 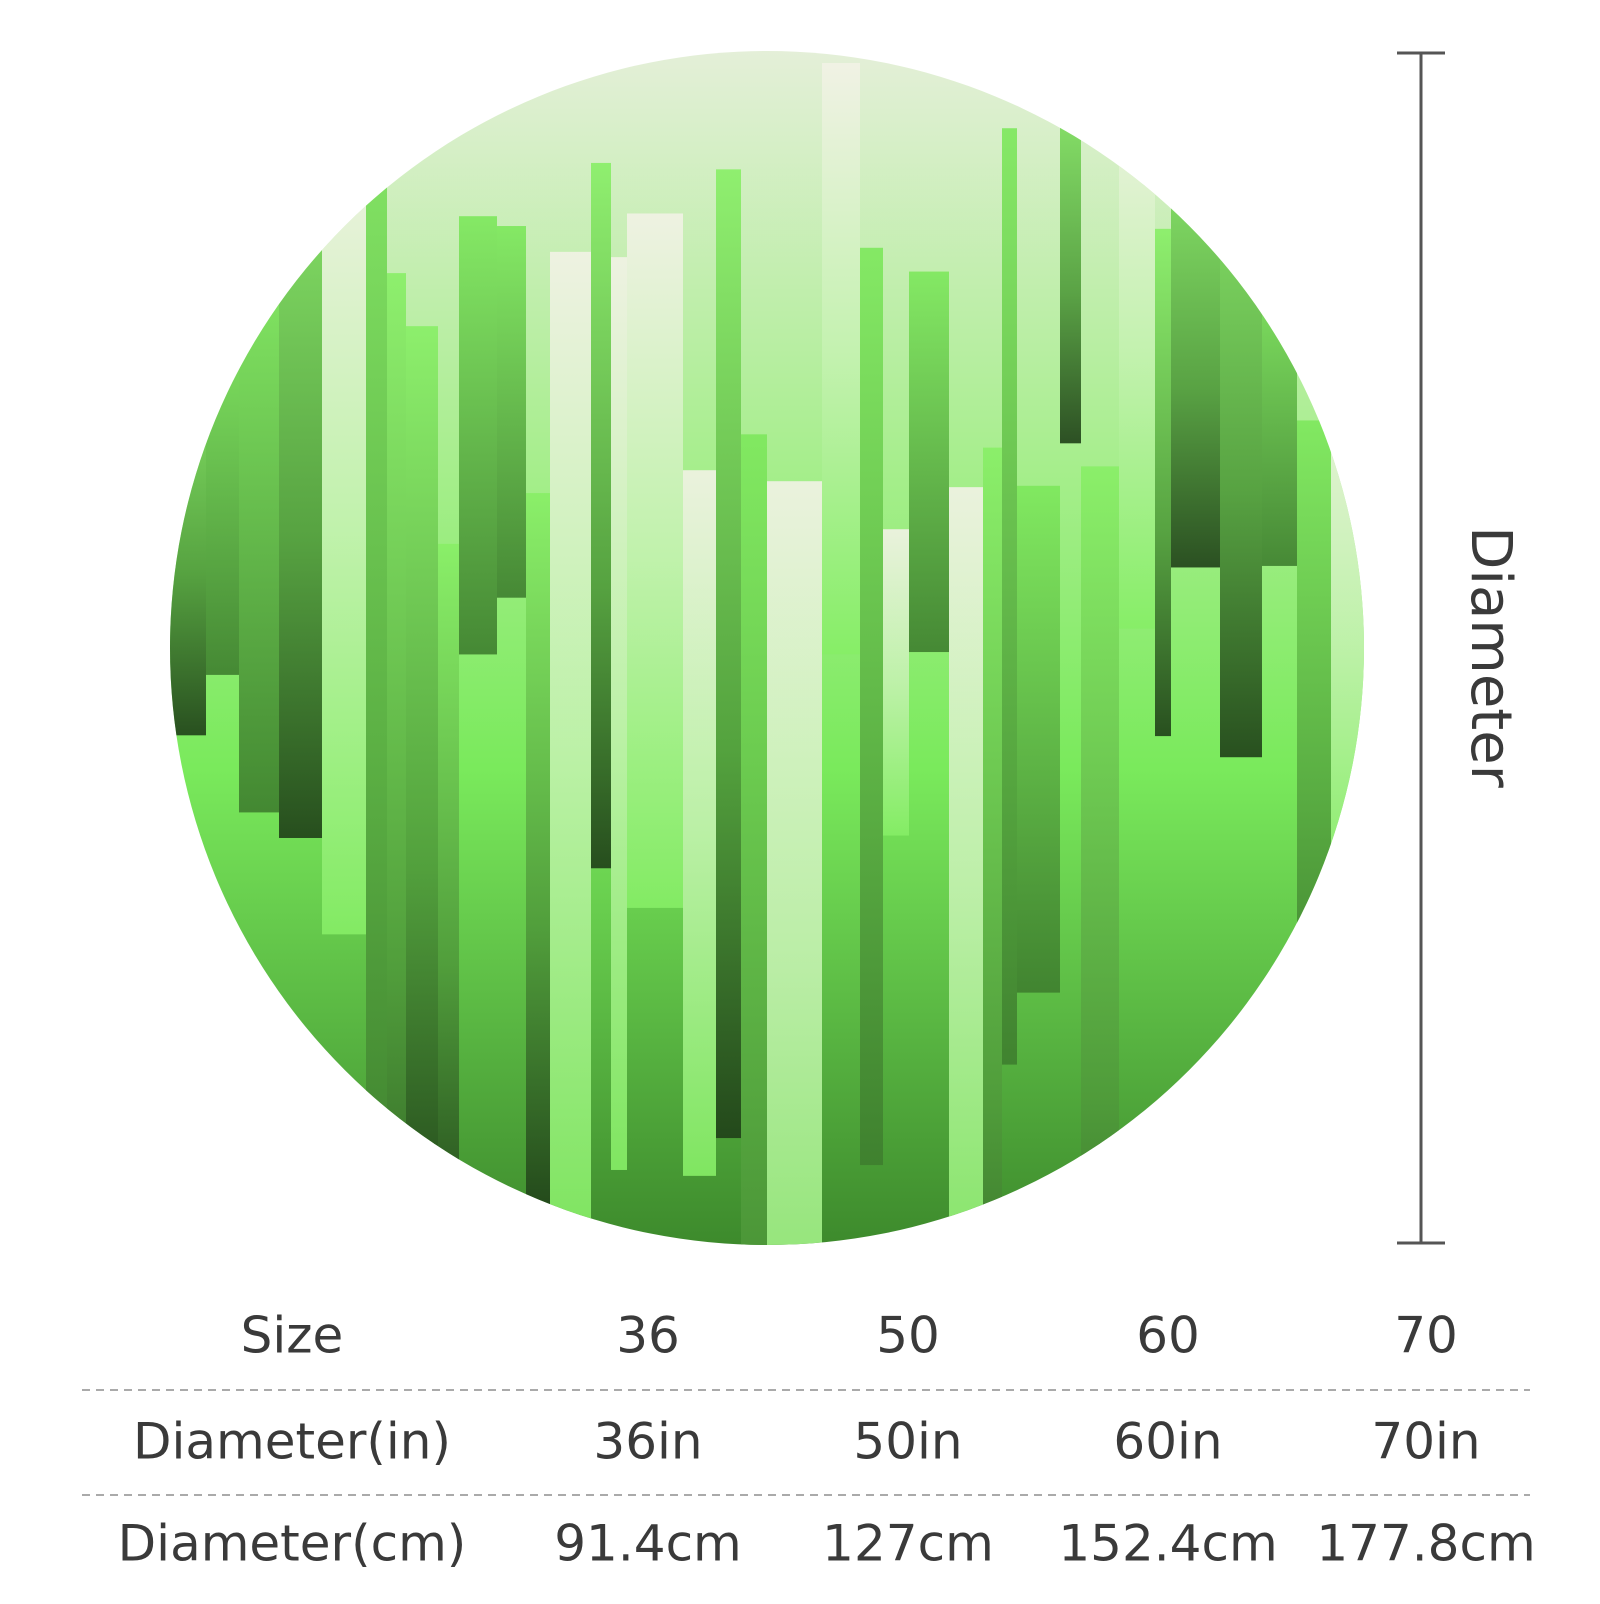 I want to click on table-cell: 127cm, so click(x=908, y=1544).